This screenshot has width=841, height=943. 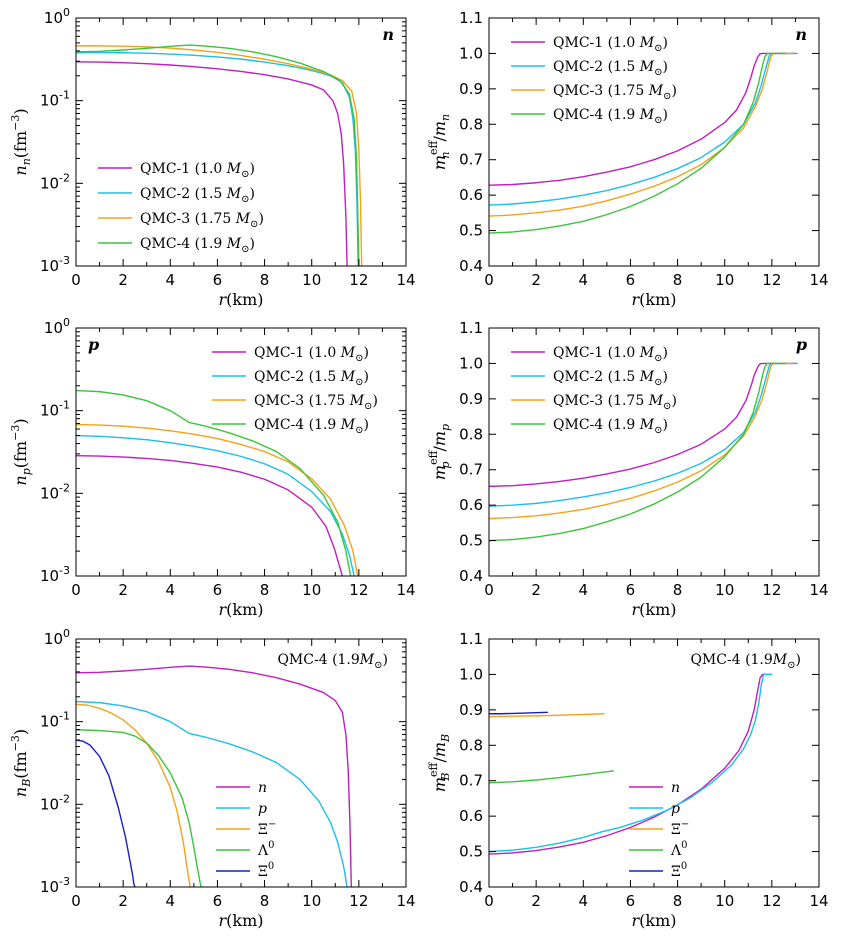 I want to click on x-label-unit: (km), so click(x=244, y=299).